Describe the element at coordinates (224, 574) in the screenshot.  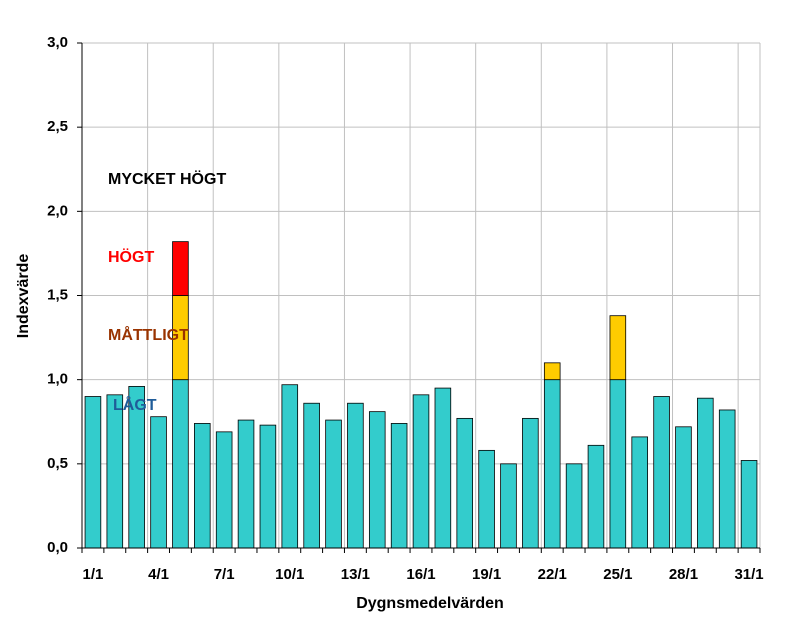
I see `x-tick-label: 7/1` at that location.